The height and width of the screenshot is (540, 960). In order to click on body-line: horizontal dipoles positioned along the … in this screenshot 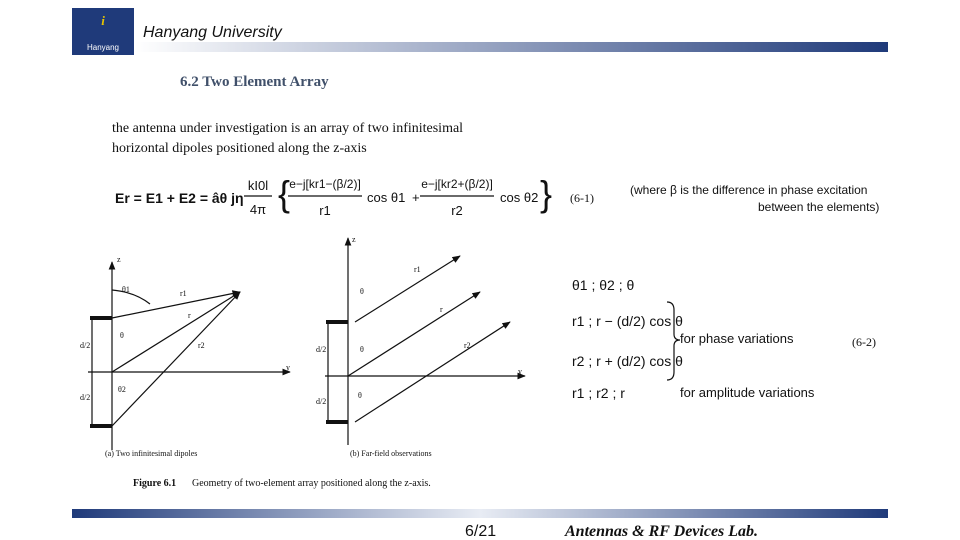, I will do `click(239, 148)`.